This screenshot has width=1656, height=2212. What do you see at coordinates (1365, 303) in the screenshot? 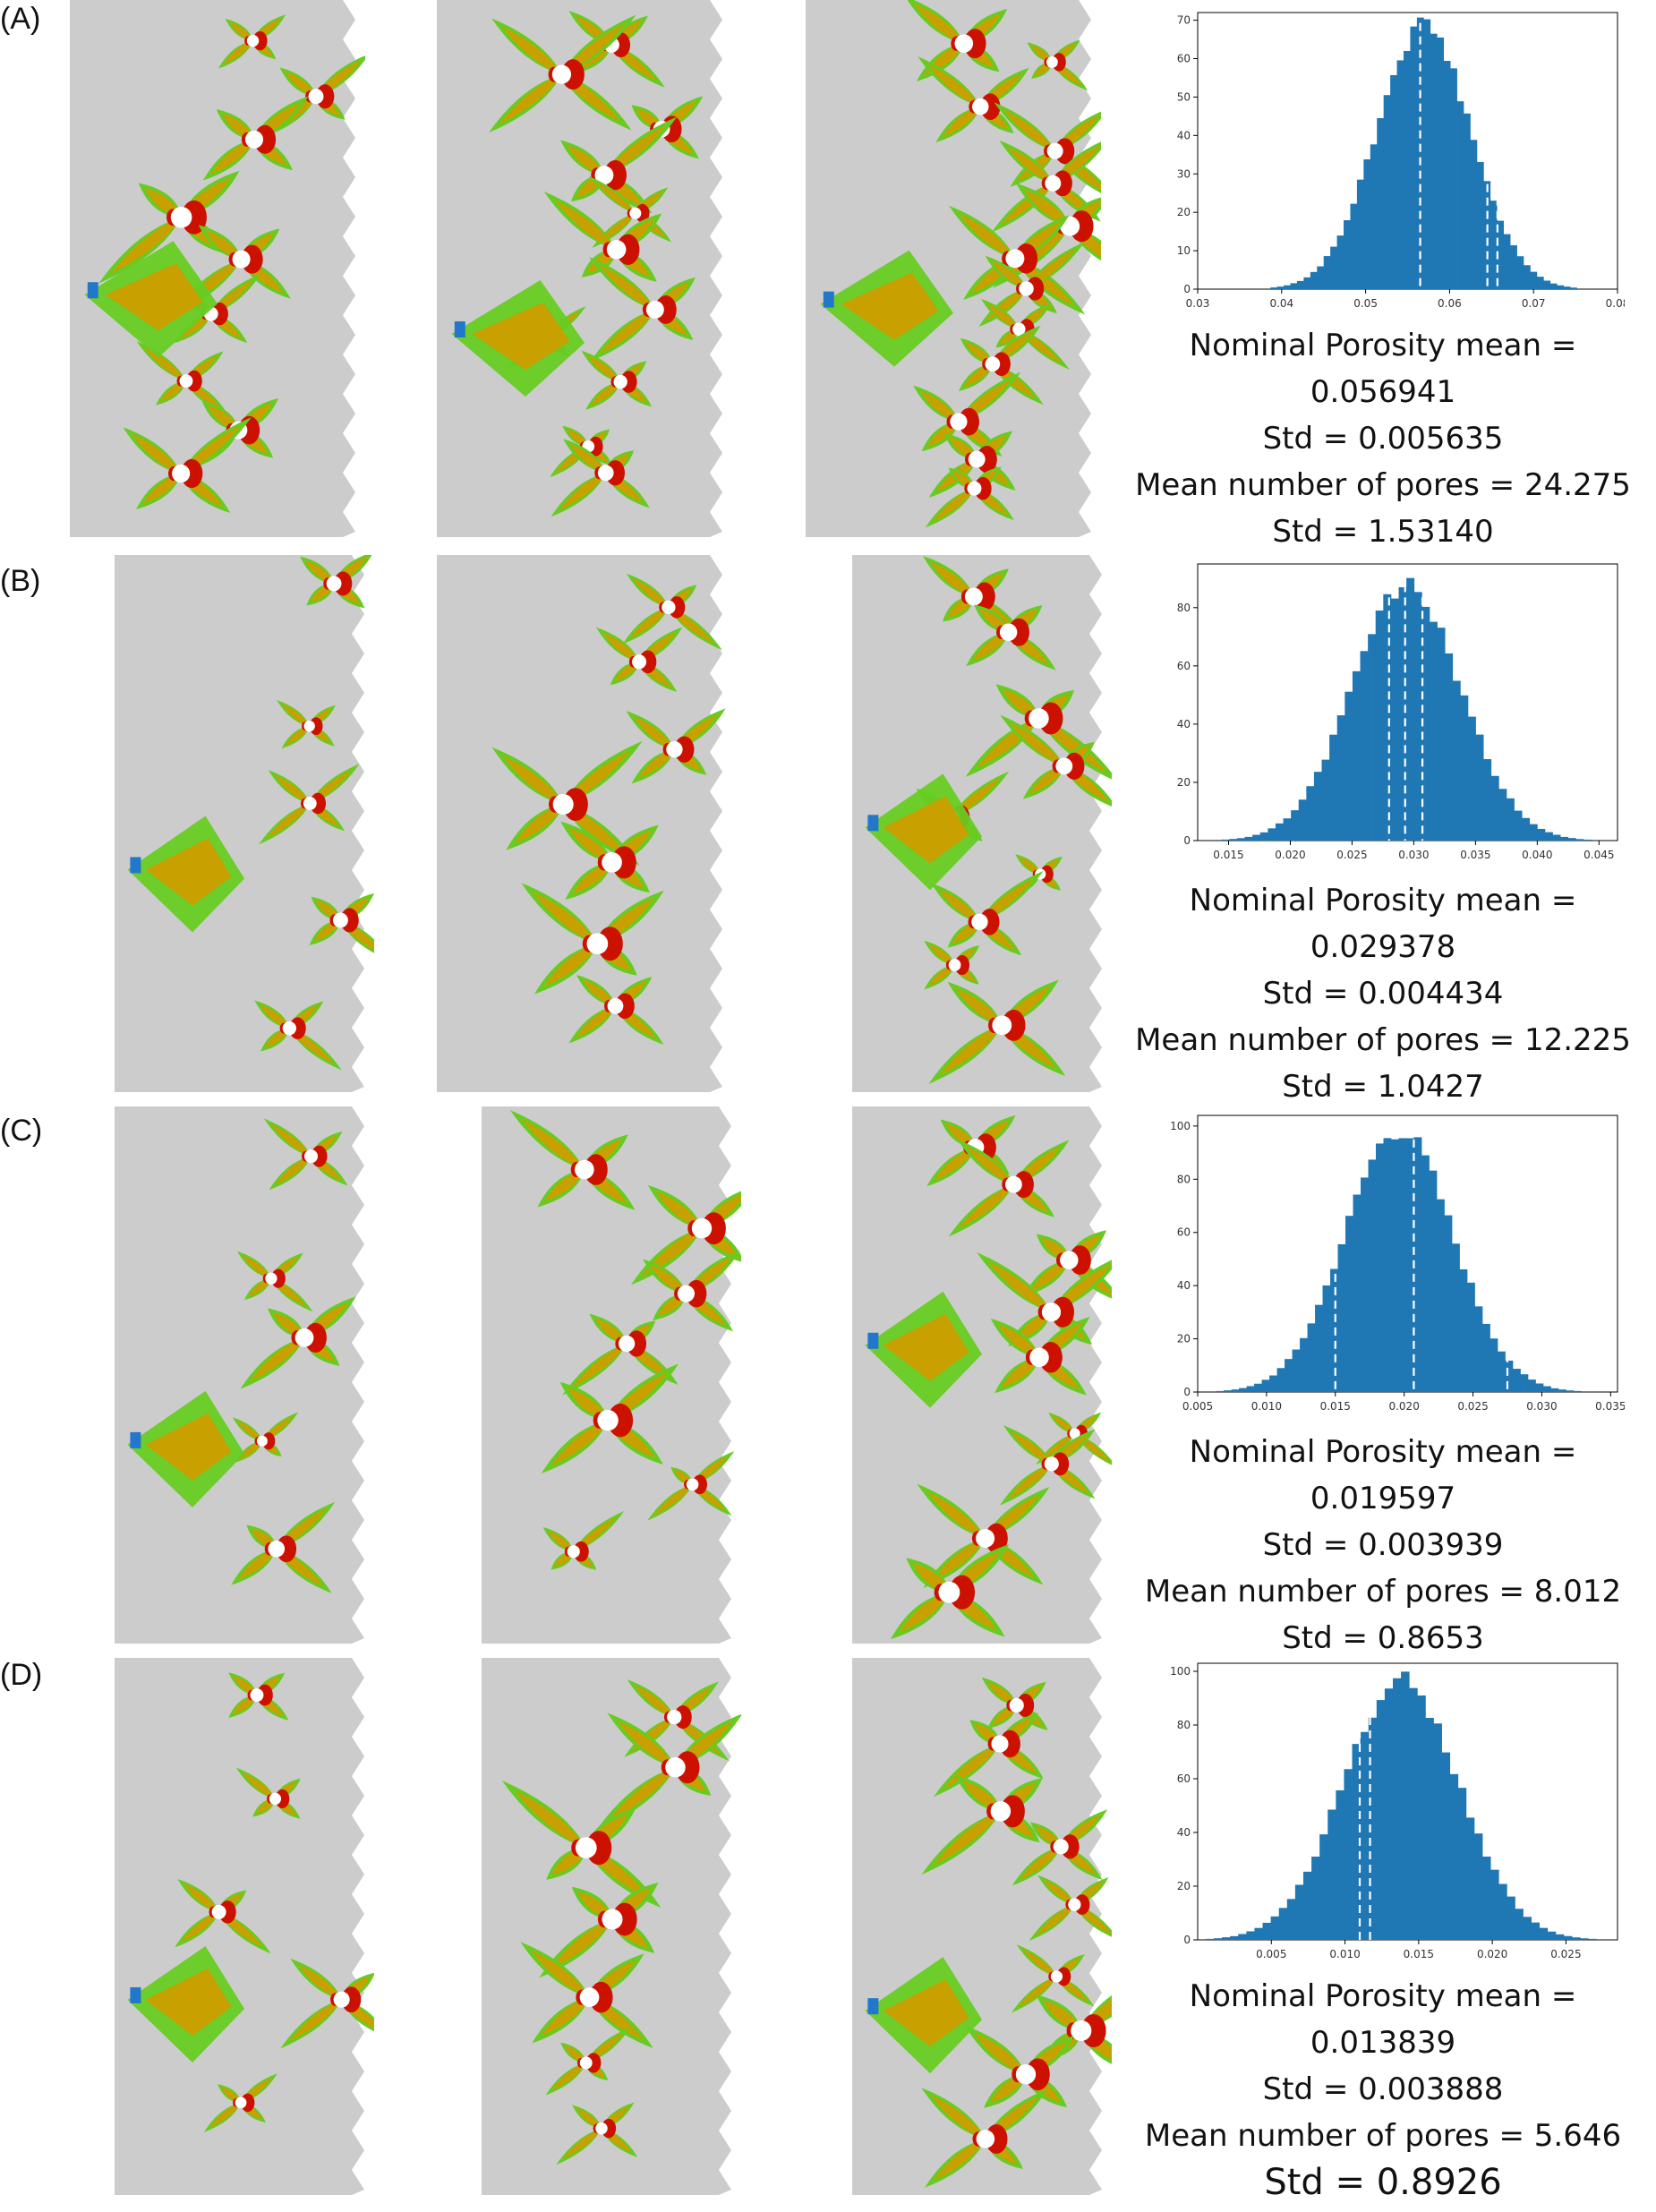
I see `x-tick-label: 0.05` at bounding box center [1365, 303].